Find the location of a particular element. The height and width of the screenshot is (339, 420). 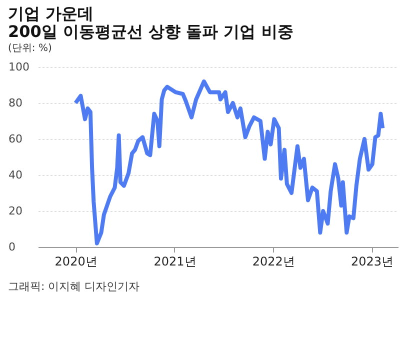

x-tick-label: 2020년 is located at coordinates (76, 261).